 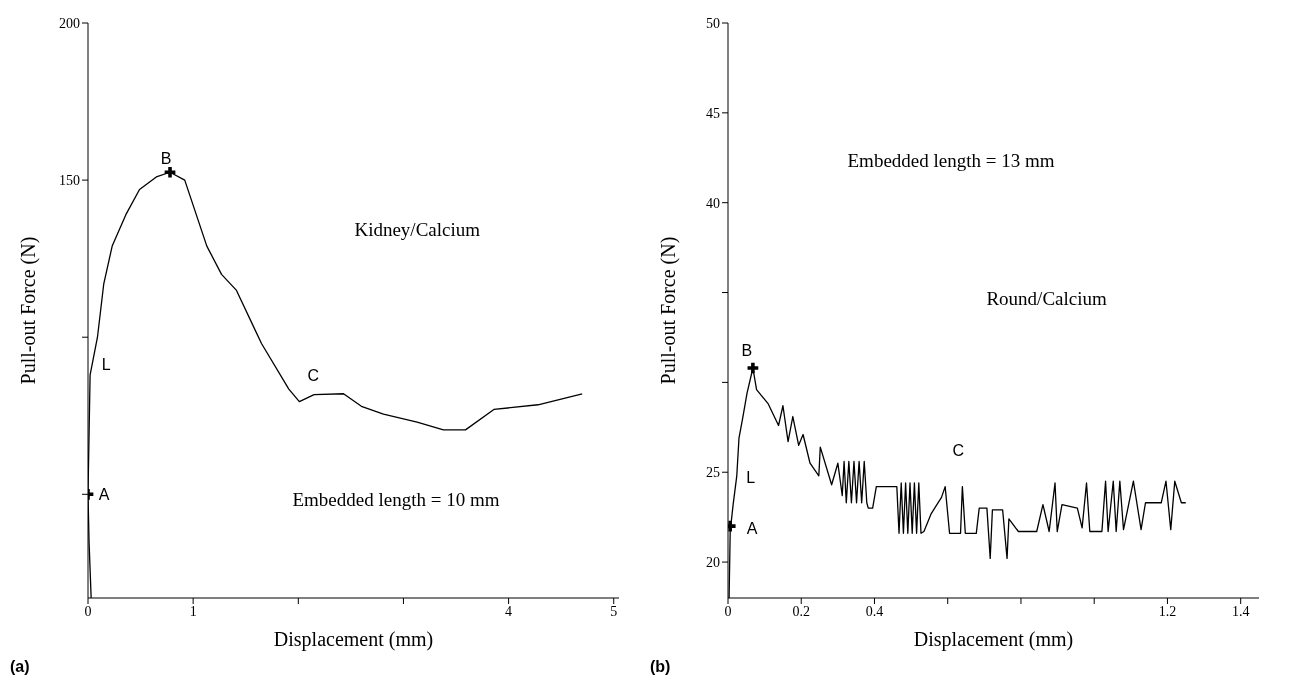 What do you see at coordinates (713, 203) in the screenshot?
I see `y-tick-label: 40` at bounding box center [713, 203].